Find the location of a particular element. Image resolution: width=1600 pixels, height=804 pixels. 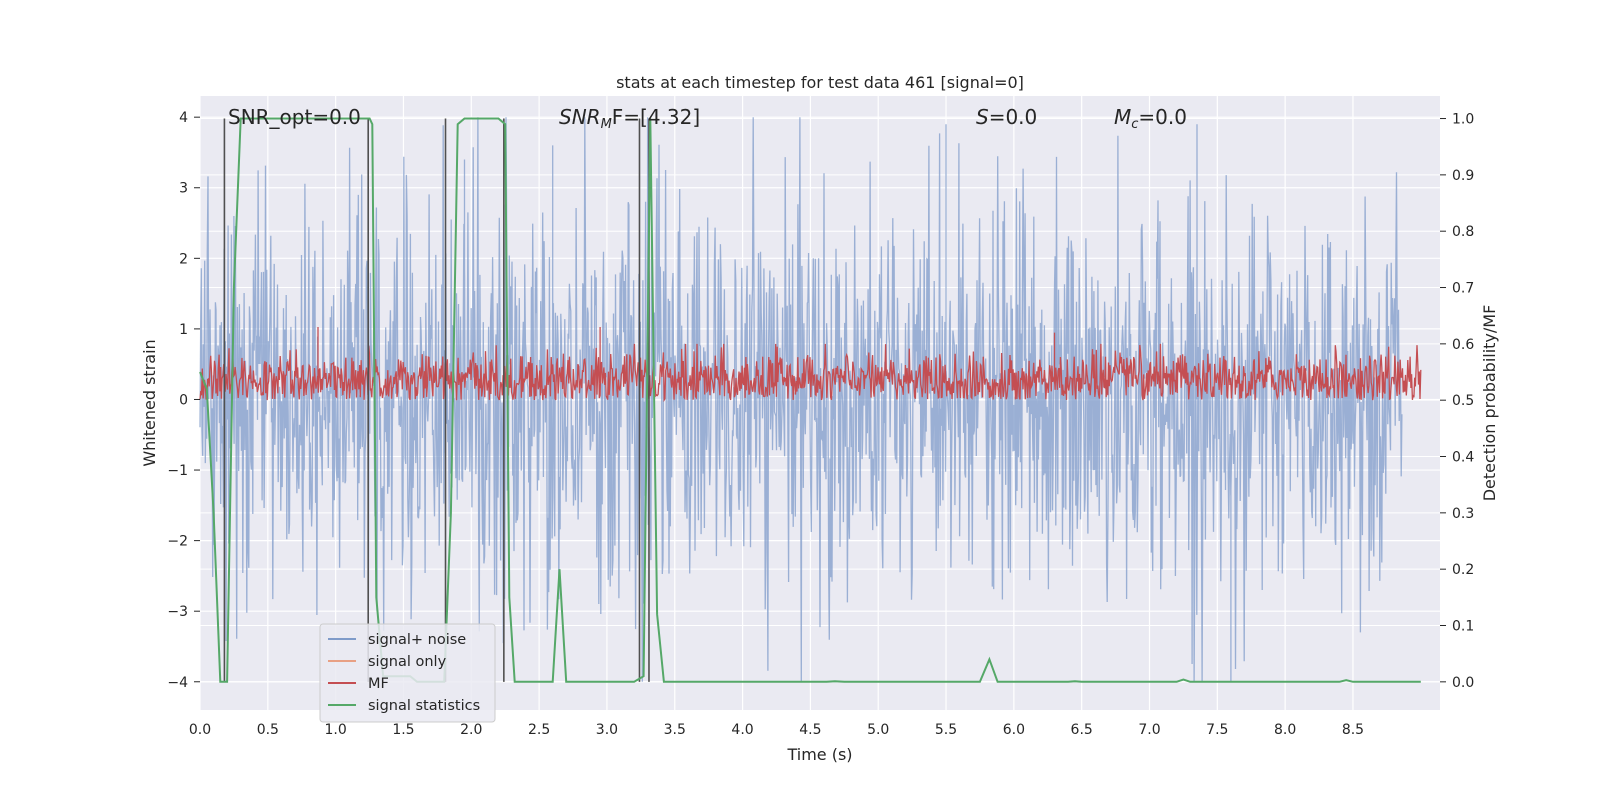

x-tick-label: 4.5 is located at coordinates (810, 730).